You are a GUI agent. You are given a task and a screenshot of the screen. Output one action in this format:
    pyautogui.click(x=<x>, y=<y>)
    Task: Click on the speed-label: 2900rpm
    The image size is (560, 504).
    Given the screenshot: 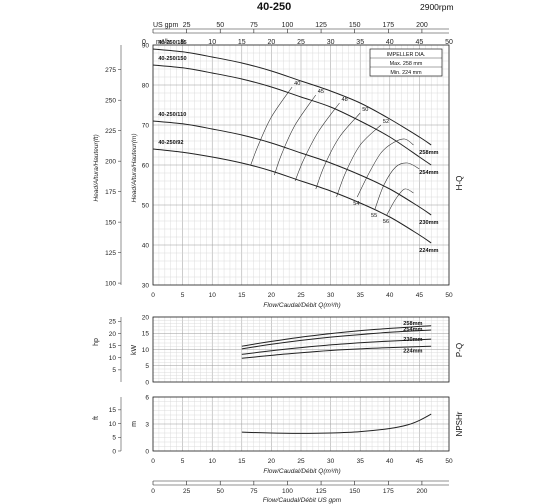 What is the action you would take?
    pyautogui.click(x=437, y=7)
    